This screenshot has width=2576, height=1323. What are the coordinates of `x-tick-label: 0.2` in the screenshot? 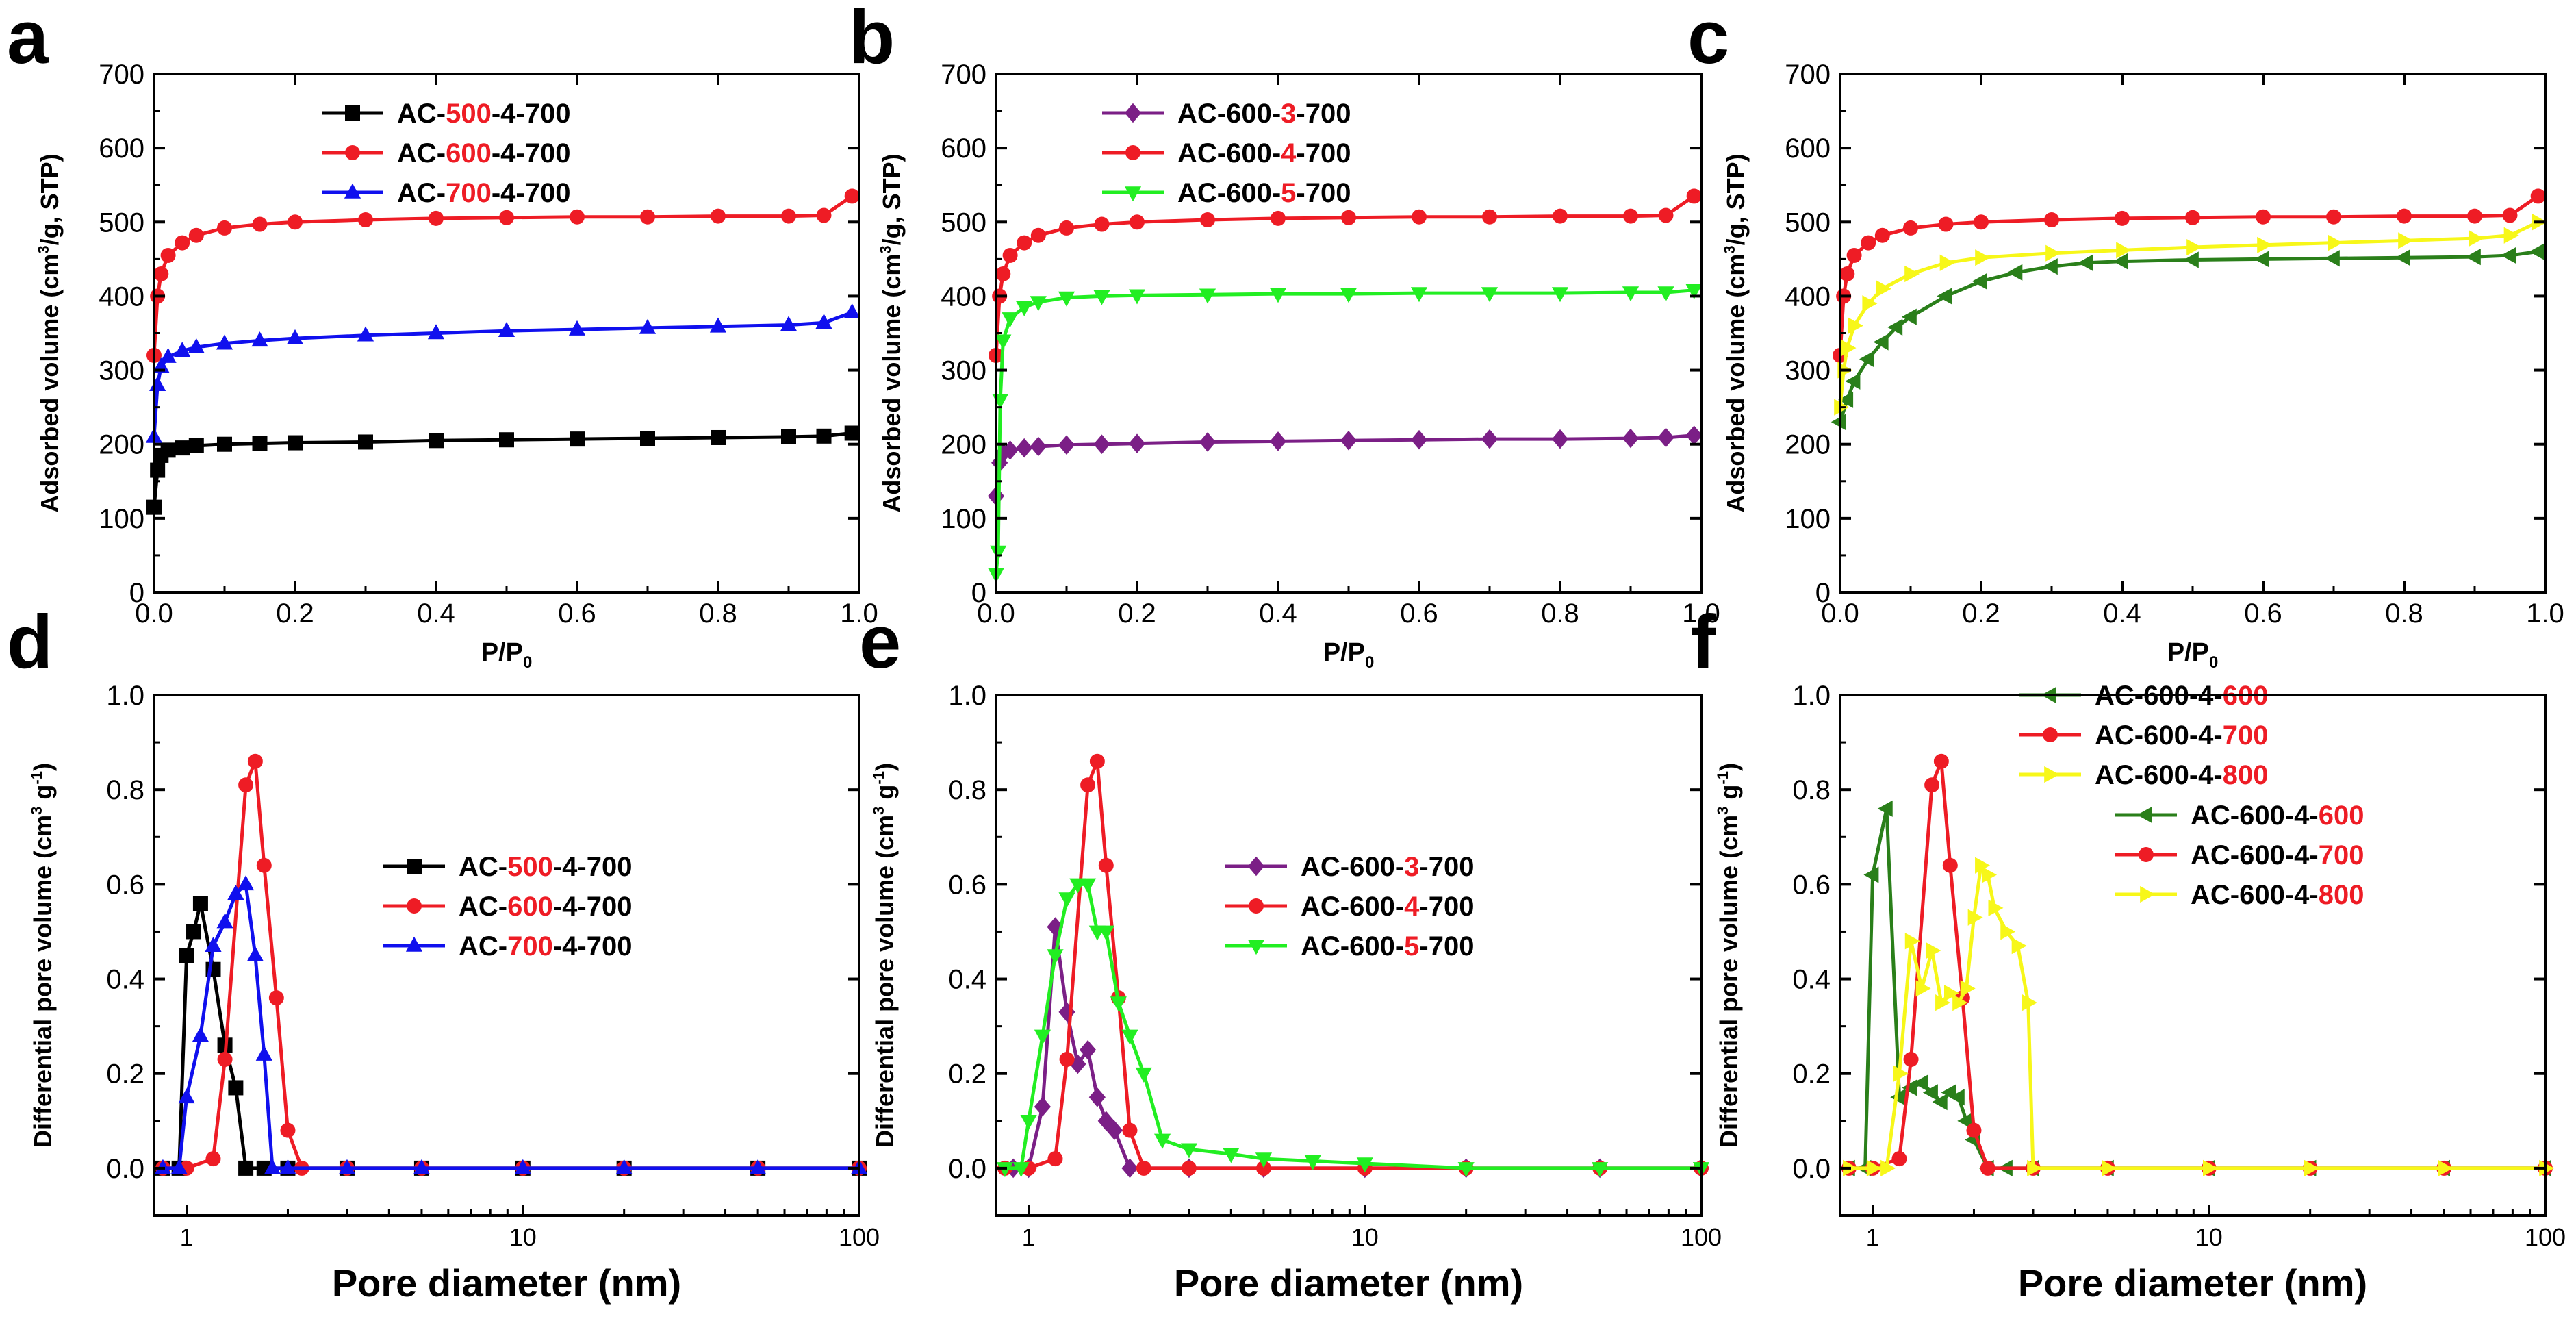 It's located at (295, 613).